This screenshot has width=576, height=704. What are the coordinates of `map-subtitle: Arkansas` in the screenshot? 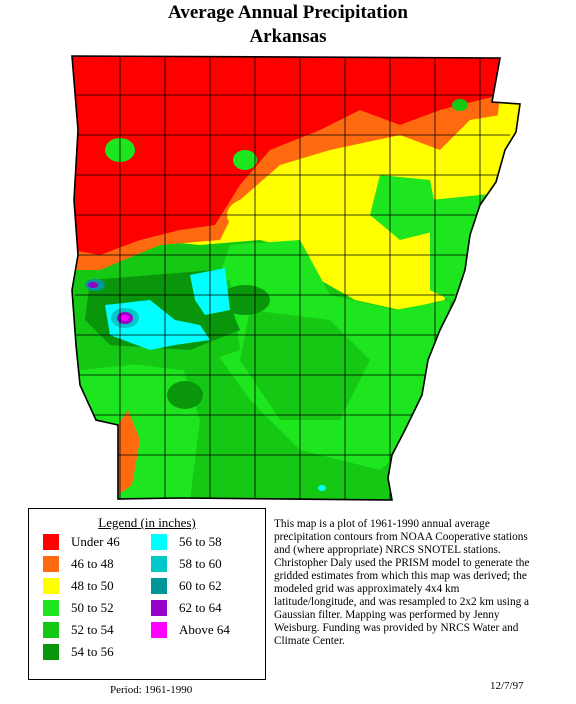 It's located at (288, 36).